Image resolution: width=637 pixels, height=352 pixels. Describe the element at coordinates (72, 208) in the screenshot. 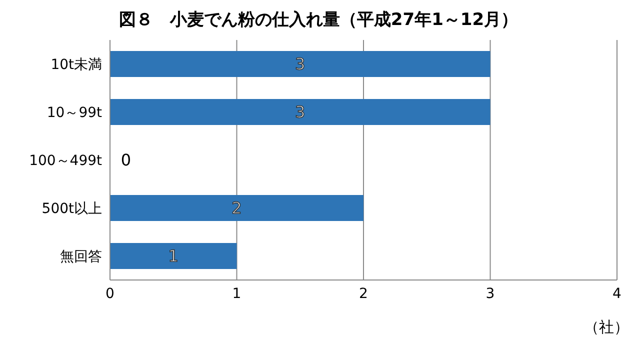

I see `y-tick-label: 500t以上` at that location.